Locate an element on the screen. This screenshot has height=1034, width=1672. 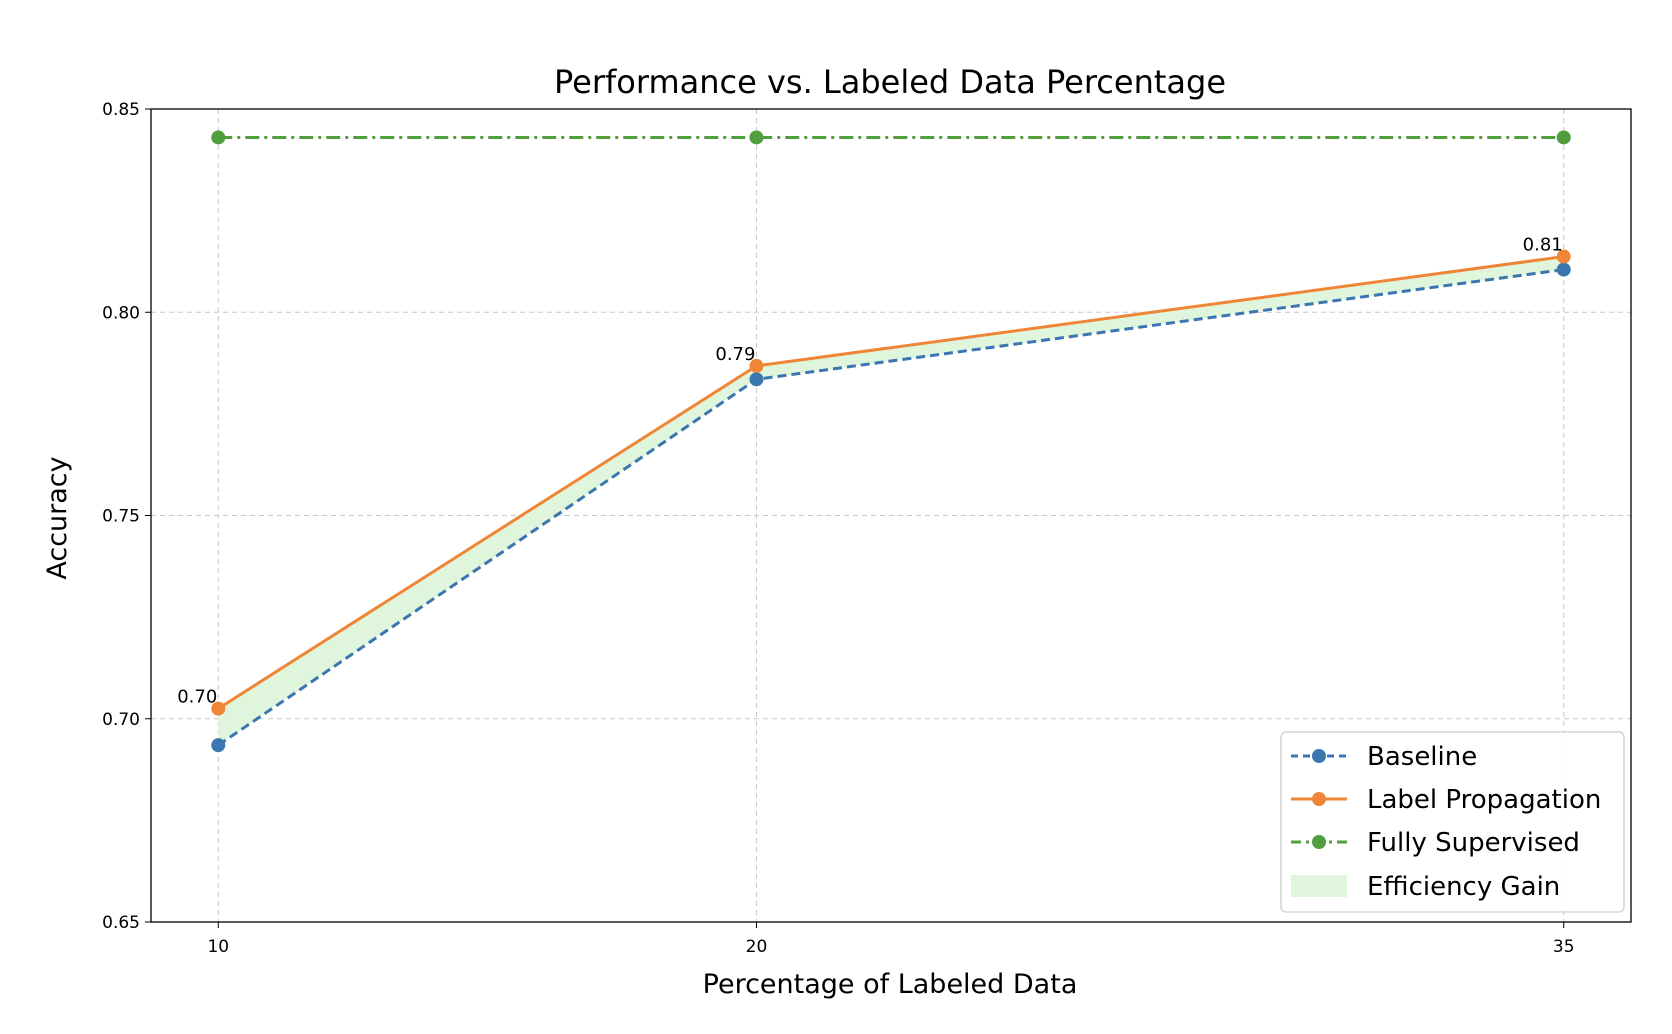
efficiency-gain-legend-label: Efficiency Gain is located at coordinates (1463, 887).